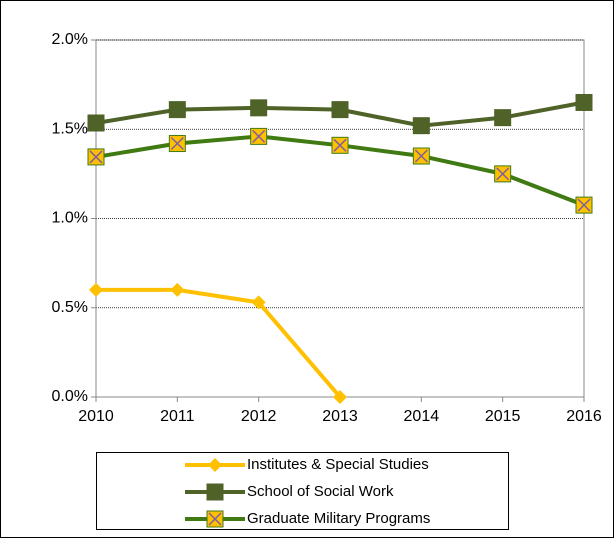  I want to click on series-line, so click(219, 343).